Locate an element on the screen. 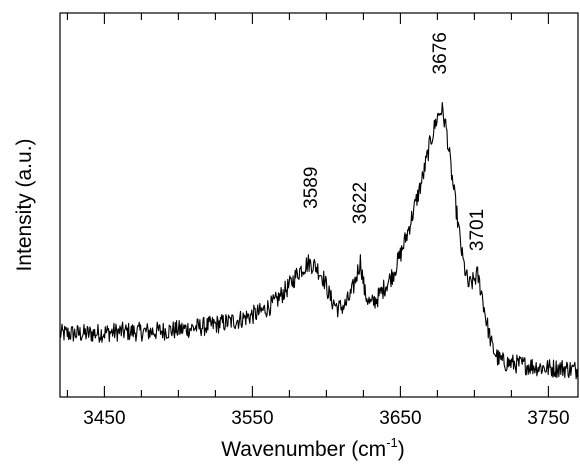 This screenshot has width=580, height=466. x-axis-label: Wavenumber (cm-1) is located at coordinates (313, 448).